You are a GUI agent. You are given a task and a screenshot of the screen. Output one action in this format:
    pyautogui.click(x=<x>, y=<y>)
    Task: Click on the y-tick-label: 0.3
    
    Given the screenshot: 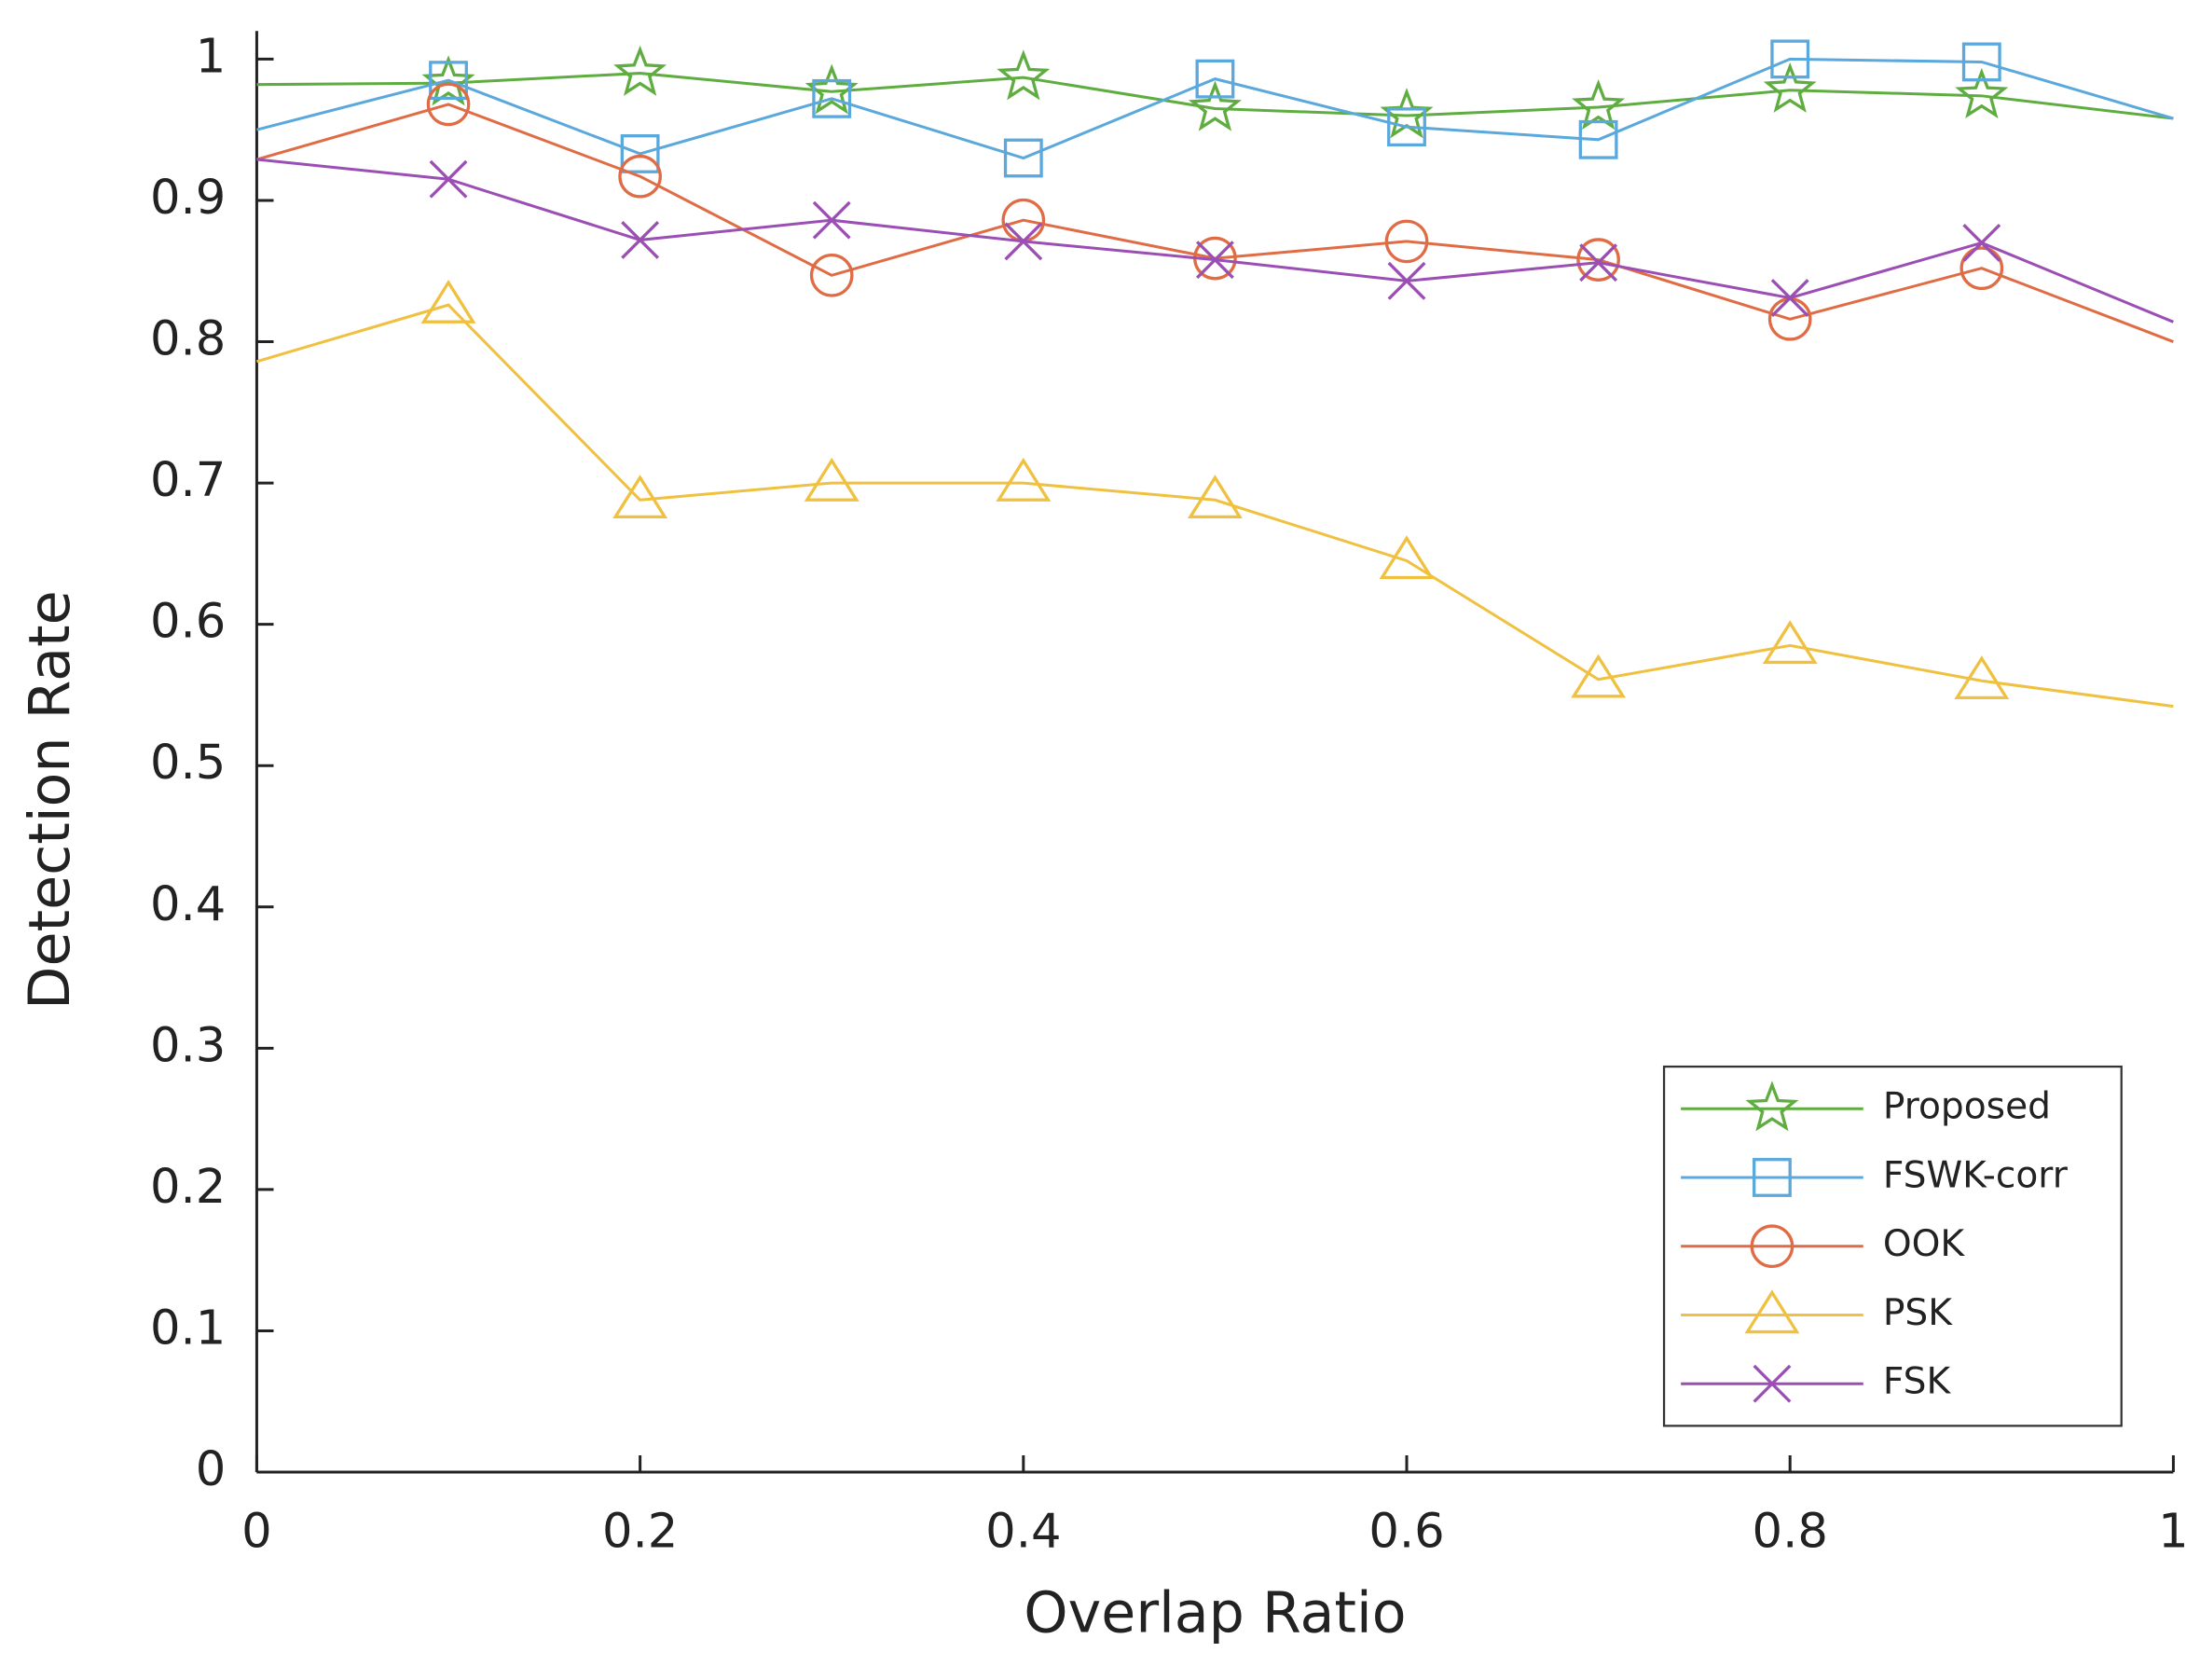 What is the action you would take?
    pyautogui.click(x=188, y=1045)
    